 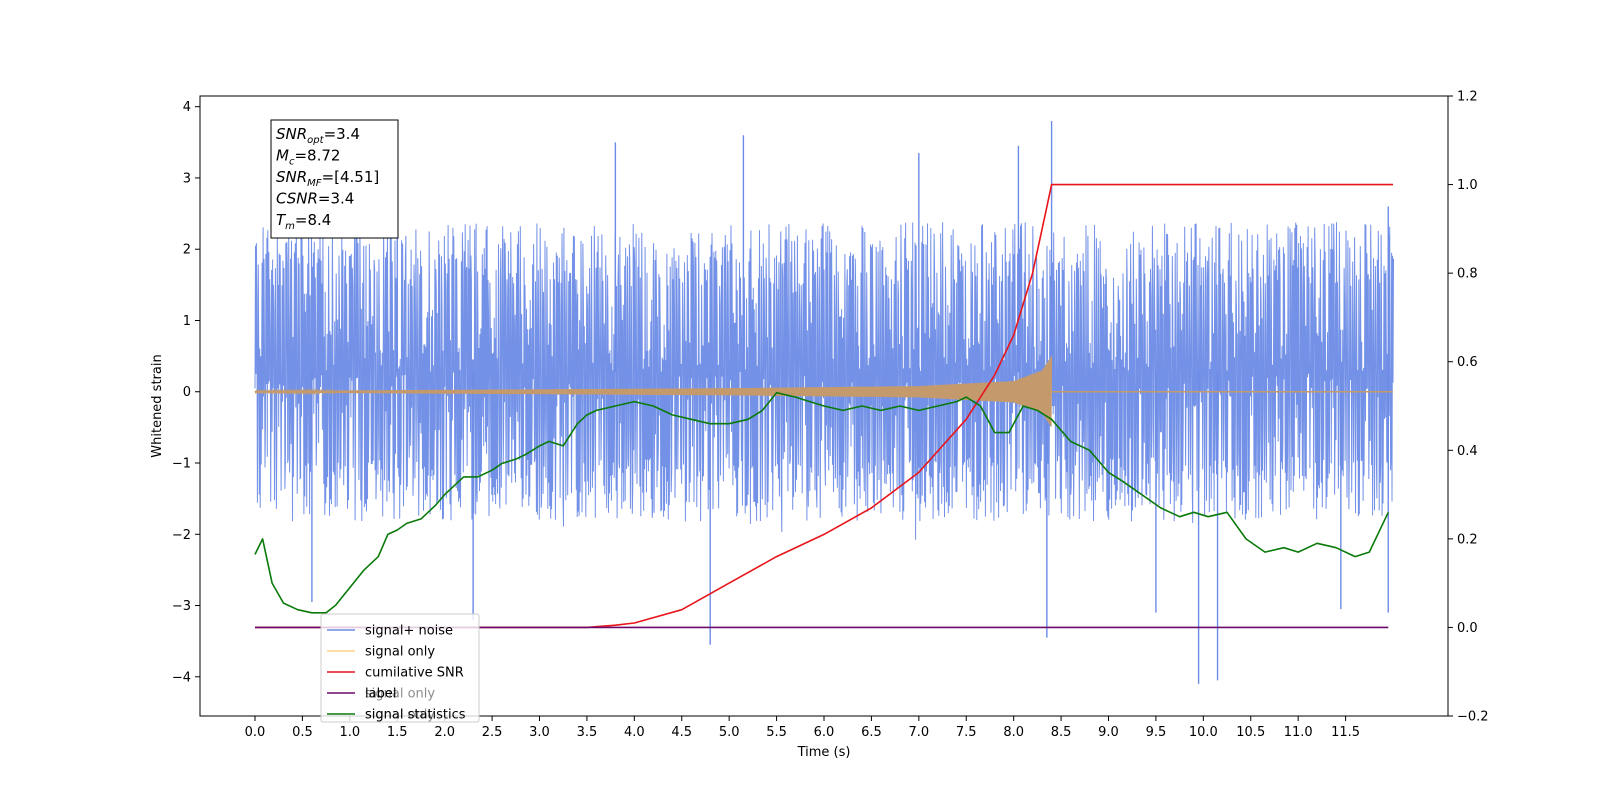 I want to click on y-tick-label: 3, so click(x=187, y=178).